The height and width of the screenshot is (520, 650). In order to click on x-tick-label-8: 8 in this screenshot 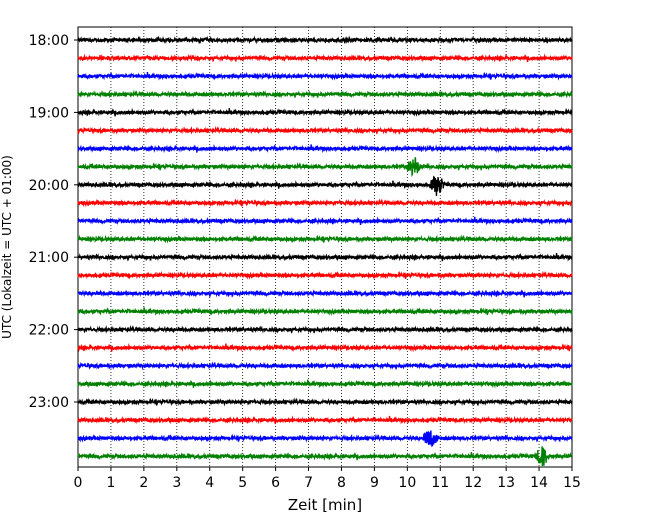, I will do `click(341, 483)`.